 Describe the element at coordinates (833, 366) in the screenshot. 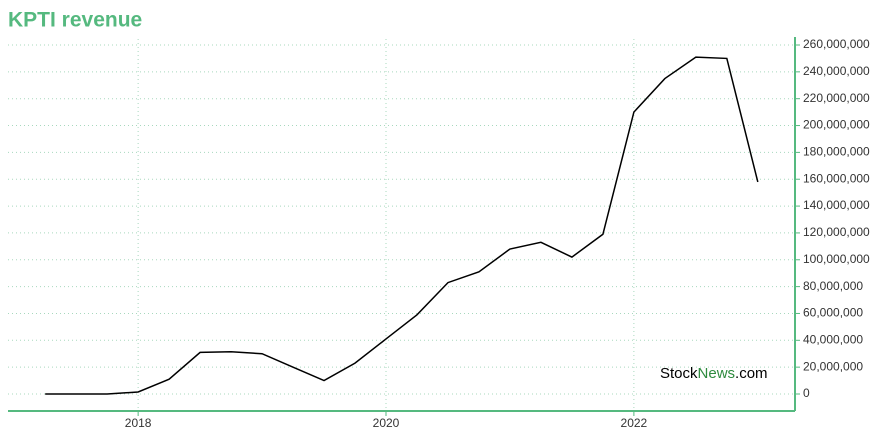

I see `y-tick-label: 20,000,000` at that location.